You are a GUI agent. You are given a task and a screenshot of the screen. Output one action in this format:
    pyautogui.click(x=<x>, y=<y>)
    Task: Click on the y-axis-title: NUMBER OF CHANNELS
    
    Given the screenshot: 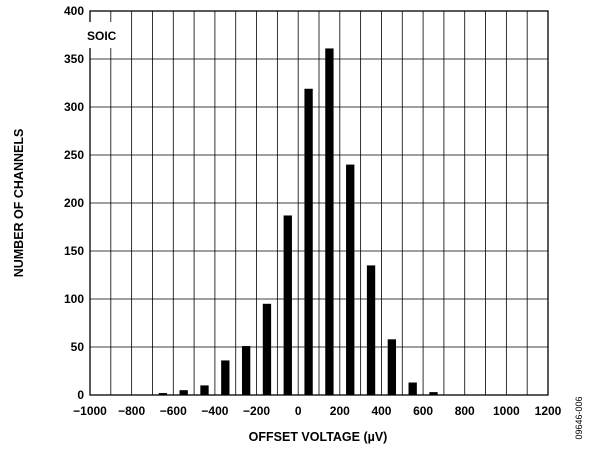 What is the action you would take?
    pyautogui.click(x=19, y=203)
    